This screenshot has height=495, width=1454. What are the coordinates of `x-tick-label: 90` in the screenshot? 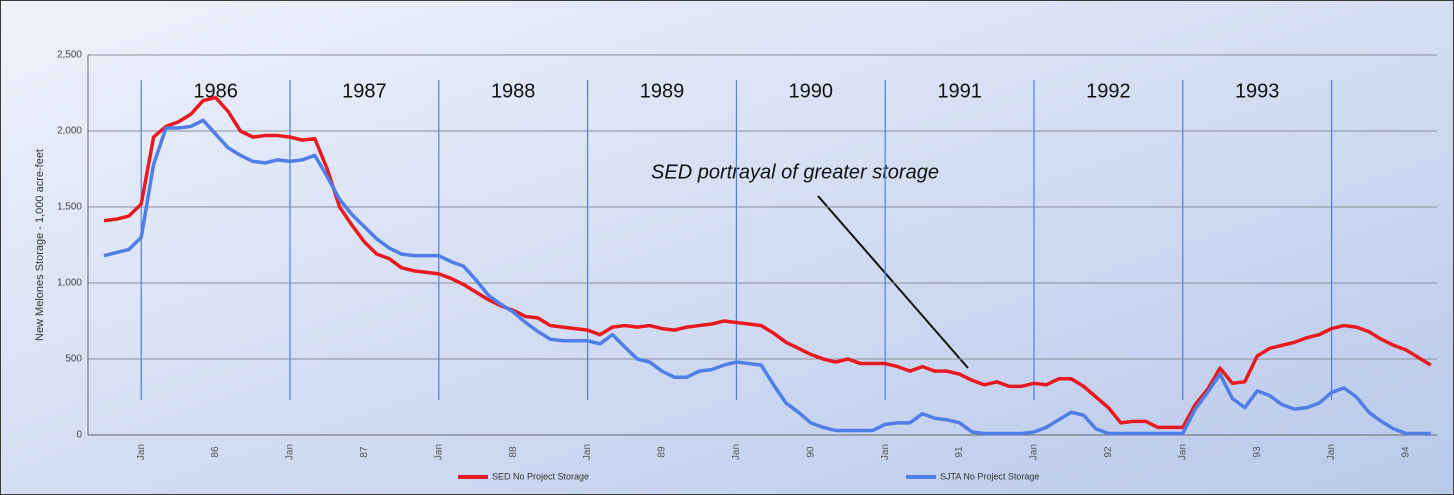 It's located at (810, 452).